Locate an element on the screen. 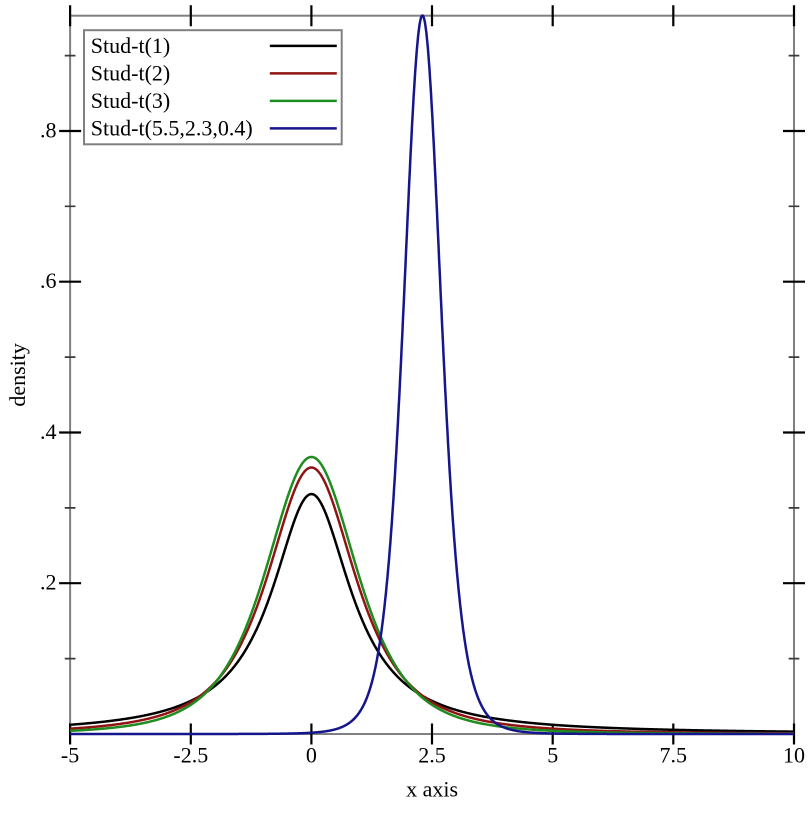 Image resolution: width=812 pixels, height=817 pixels. svg-text: 0 is located at coordinates (311, 755).